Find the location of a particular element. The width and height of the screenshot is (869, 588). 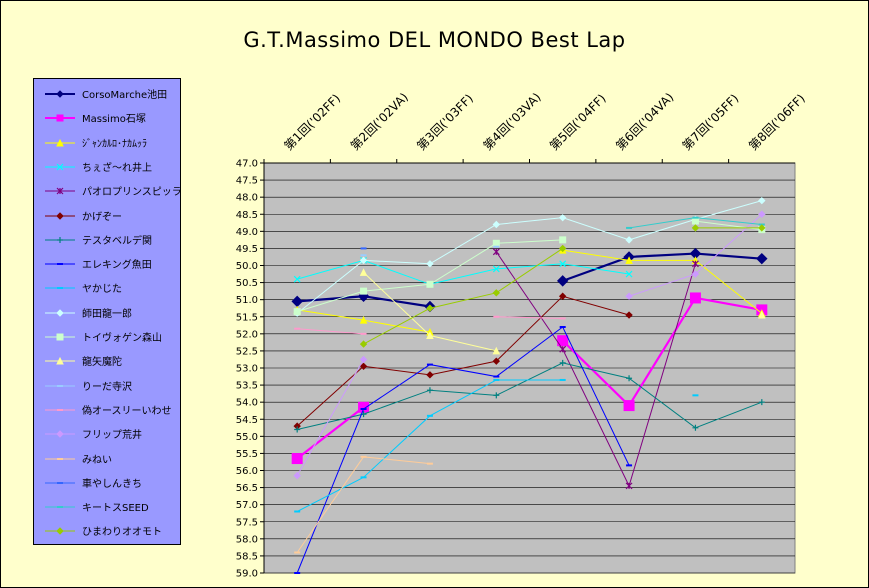

x-tick-label: 第7回('05FF) is located at coordinates (711, 122).